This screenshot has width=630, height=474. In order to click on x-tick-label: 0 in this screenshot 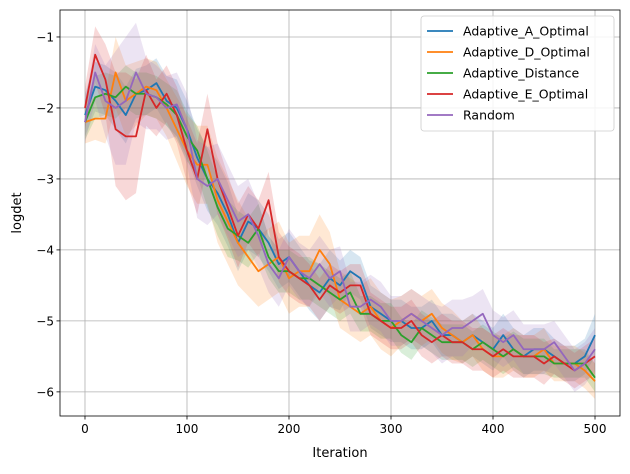, I will do `click(85, 429)`.